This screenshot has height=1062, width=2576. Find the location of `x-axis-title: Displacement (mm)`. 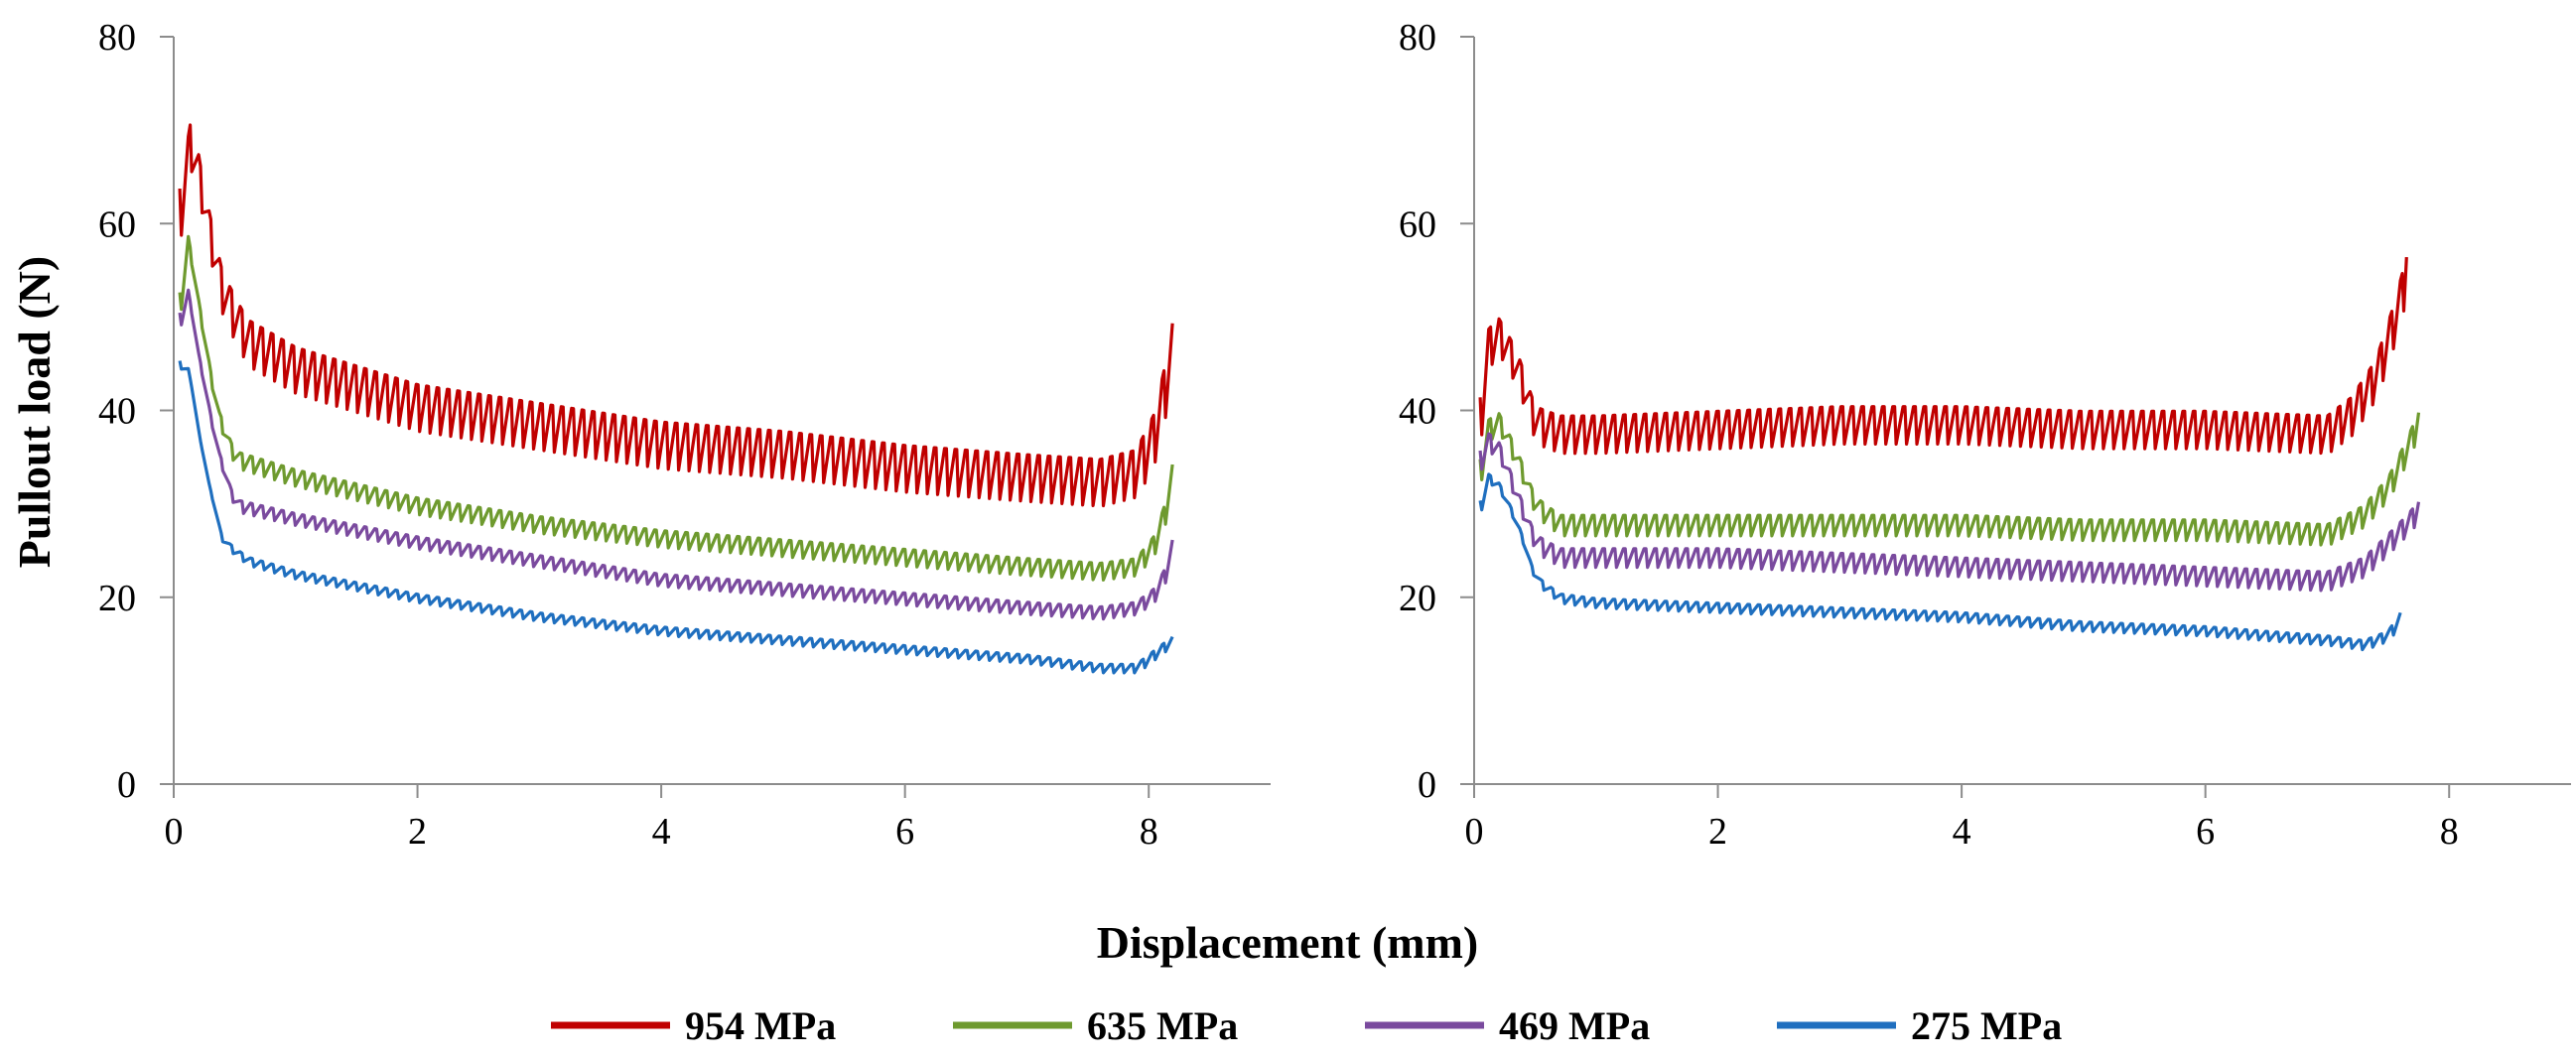

x-axis-title: Displacement (mm) is located at coordinates (1288, 943).